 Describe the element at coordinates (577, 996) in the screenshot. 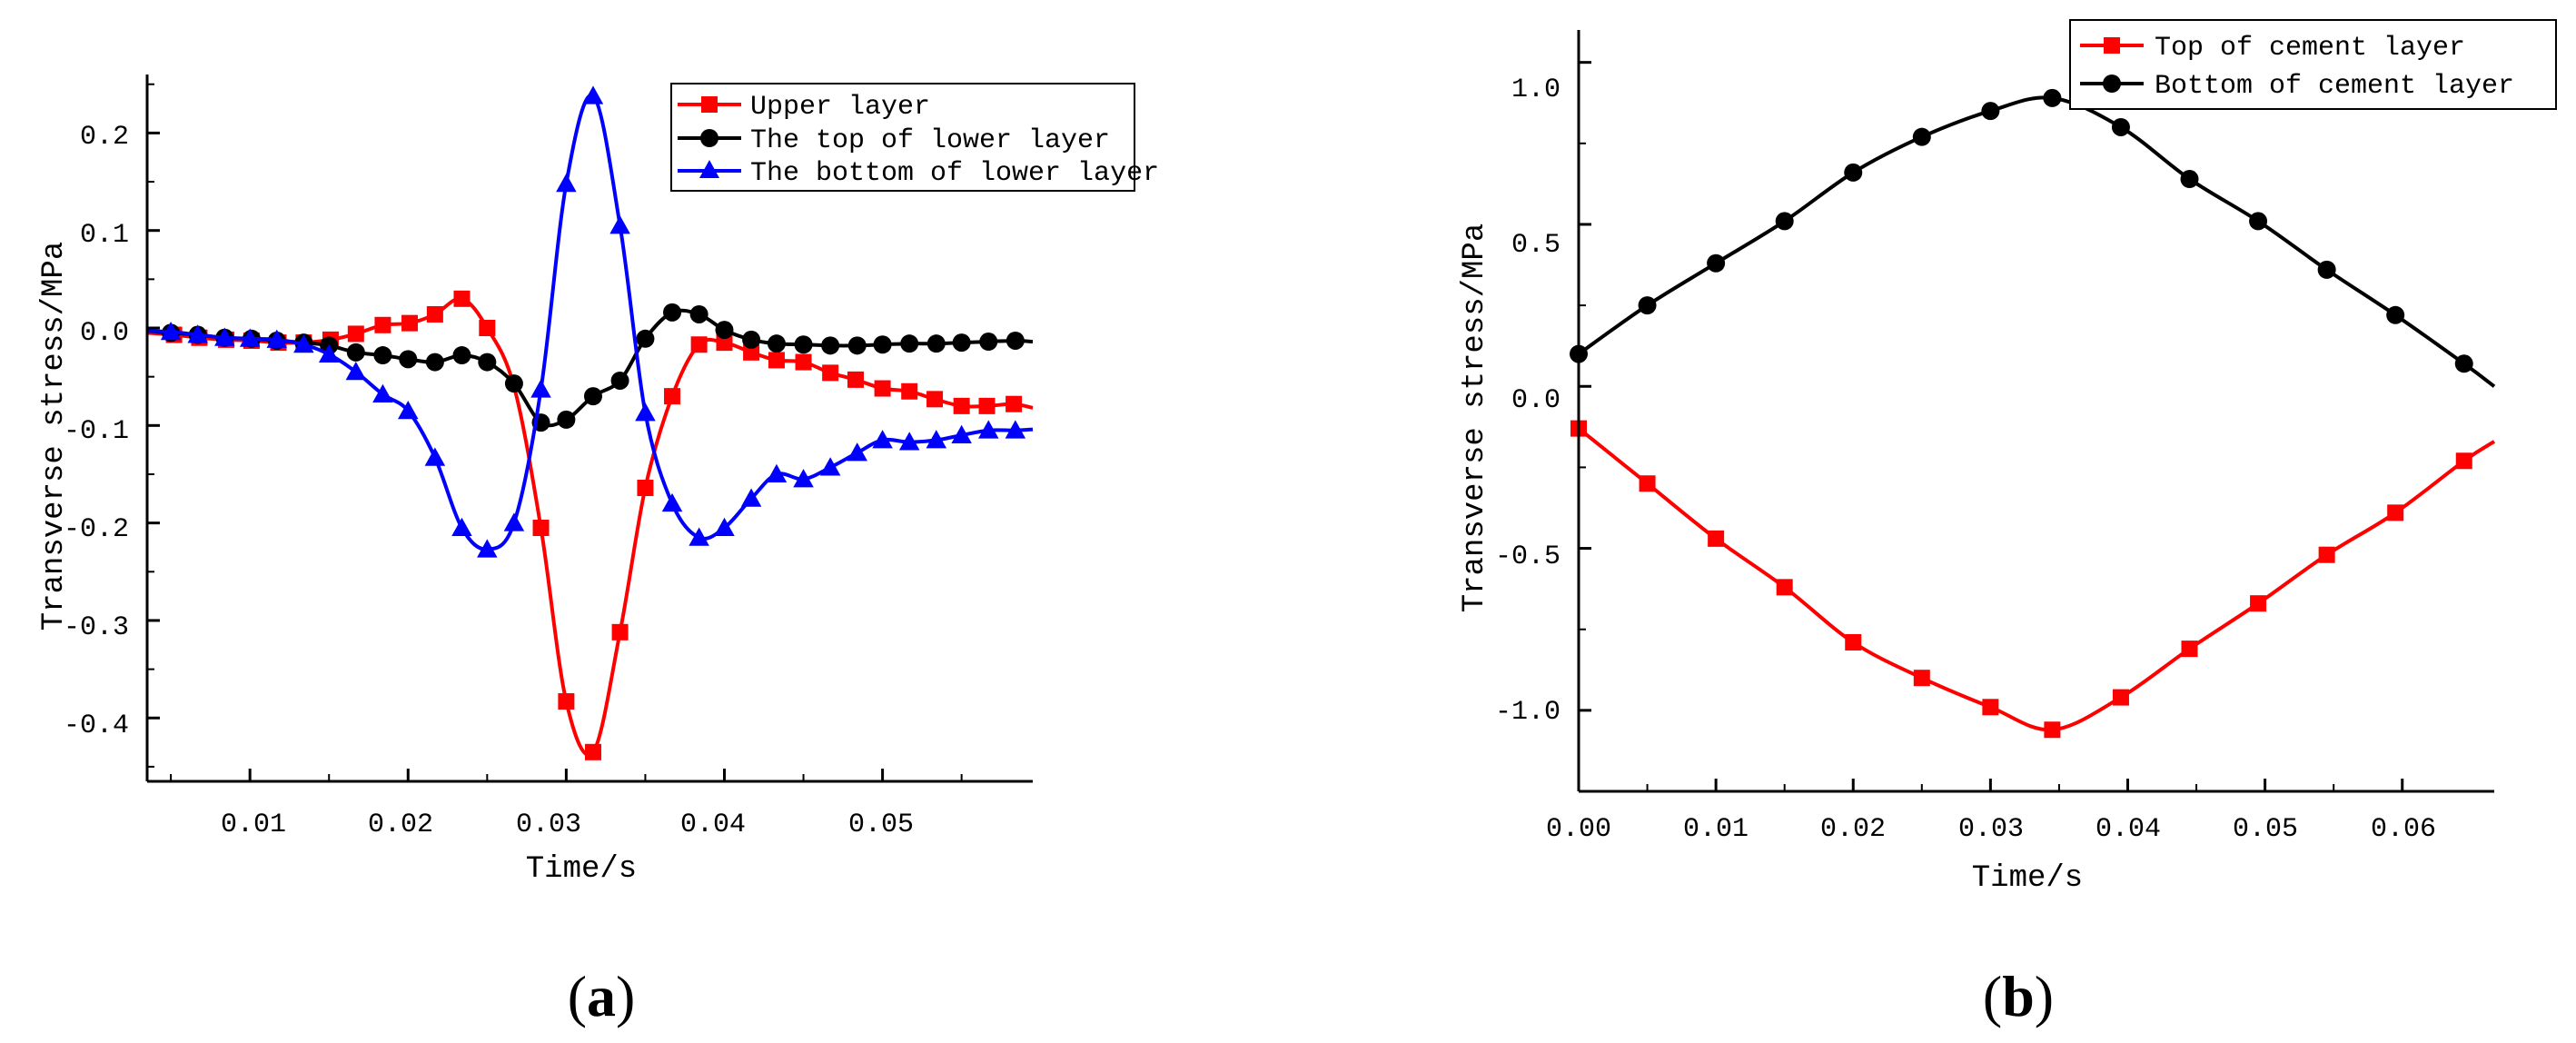

I see `panel-label-a-open: (` at that location.